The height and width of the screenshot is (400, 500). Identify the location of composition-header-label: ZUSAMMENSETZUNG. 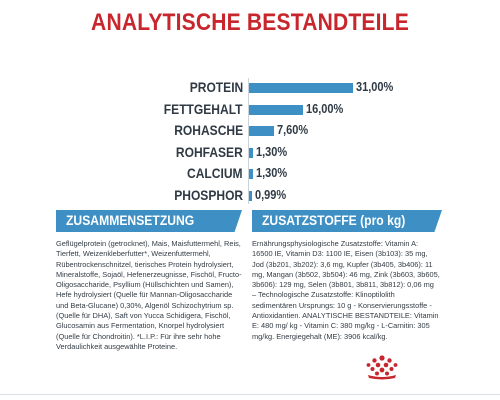
(130, 220).